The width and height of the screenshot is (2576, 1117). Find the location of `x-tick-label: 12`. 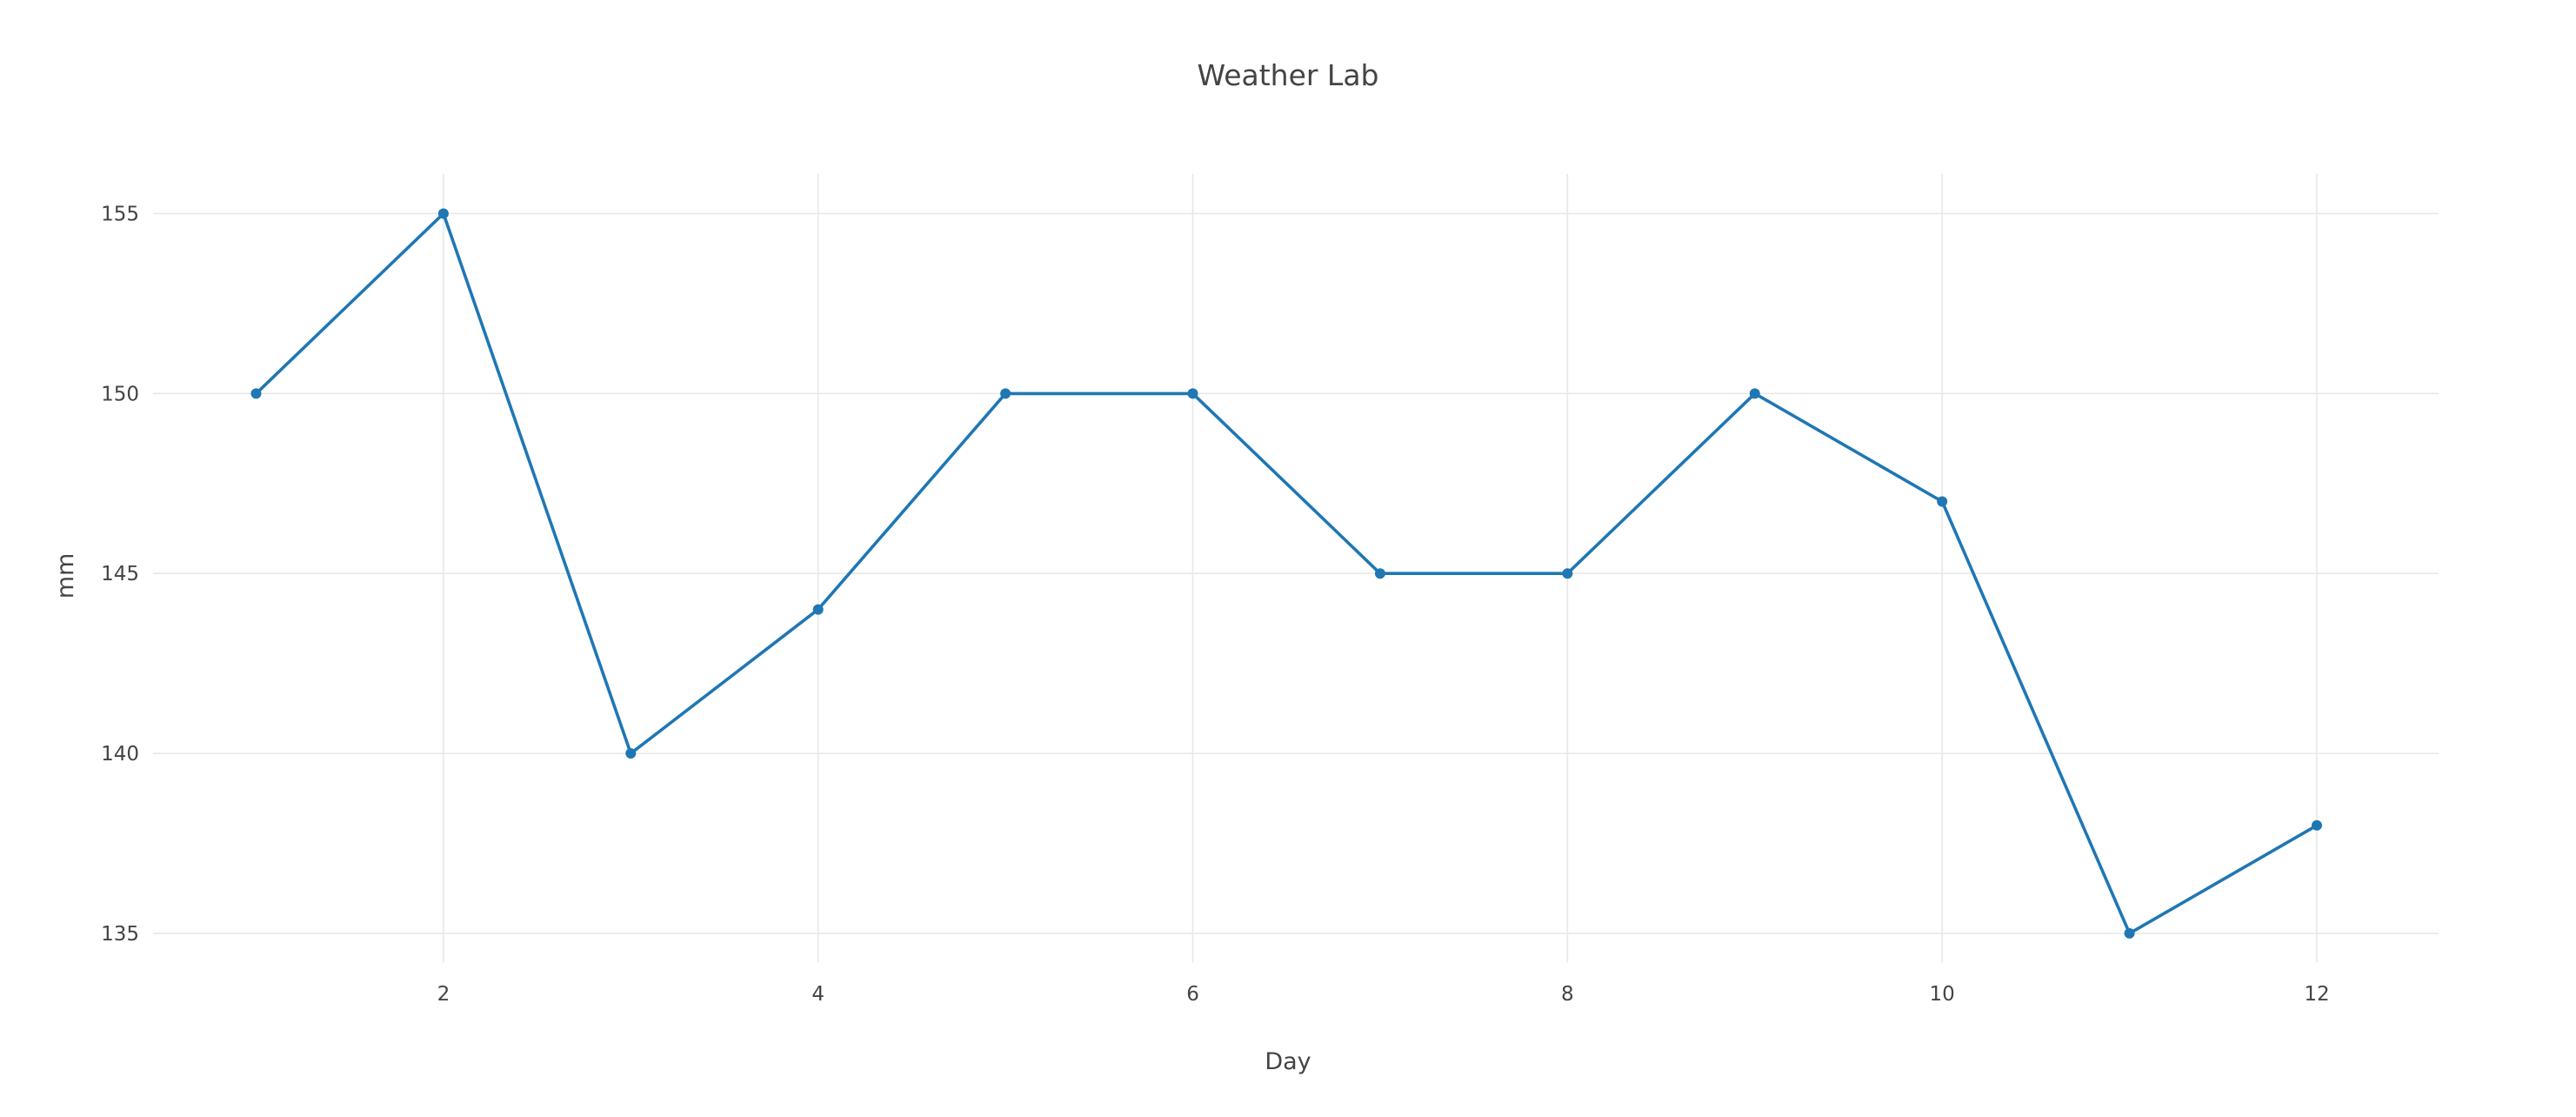

x-tick-label: 12 is located at coordinates (2316, 994).